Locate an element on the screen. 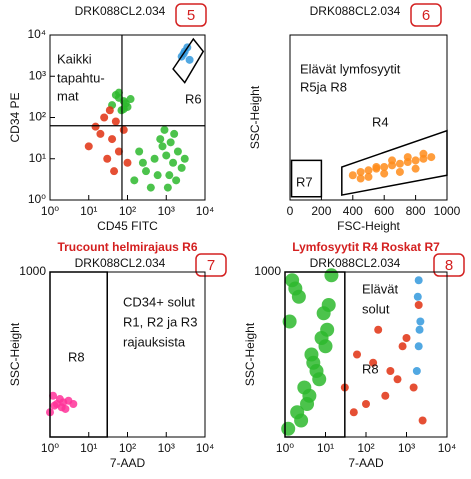  badge: 5 is located at coordinates (191, 15).